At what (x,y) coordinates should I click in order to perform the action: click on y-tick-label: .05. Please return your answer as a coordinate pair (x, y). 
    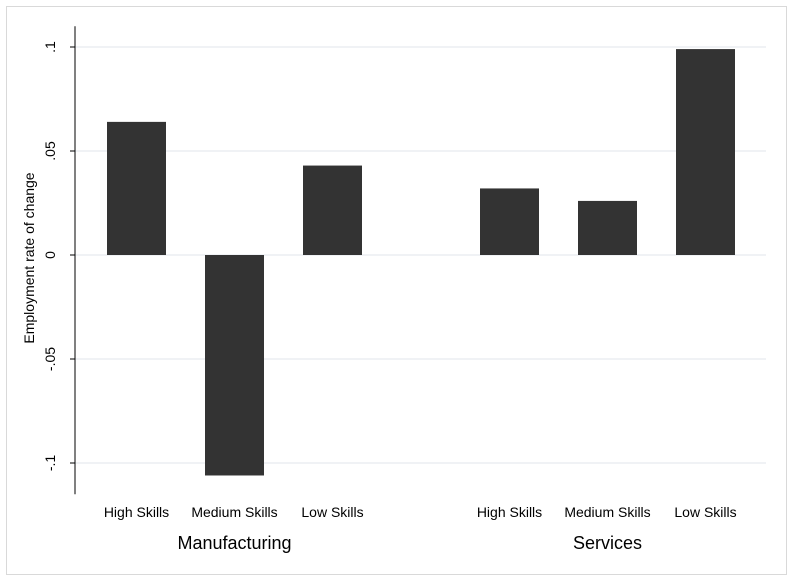
    Looking at the image, I should click on (50, 151).